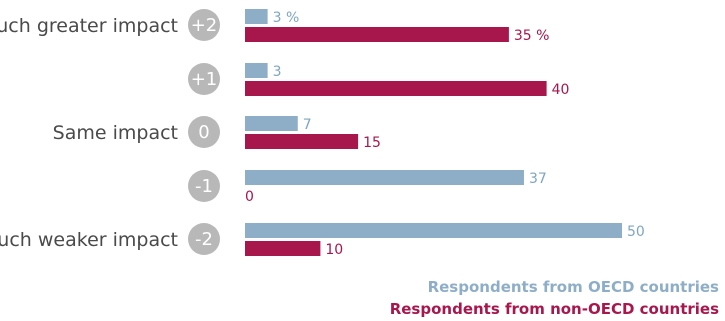 The image size is (725, 321). What do you see at coordinates (89, 240) in the screenshot?
I see `category-label-4: Much weaker impact` at bounding box center [89, 240].